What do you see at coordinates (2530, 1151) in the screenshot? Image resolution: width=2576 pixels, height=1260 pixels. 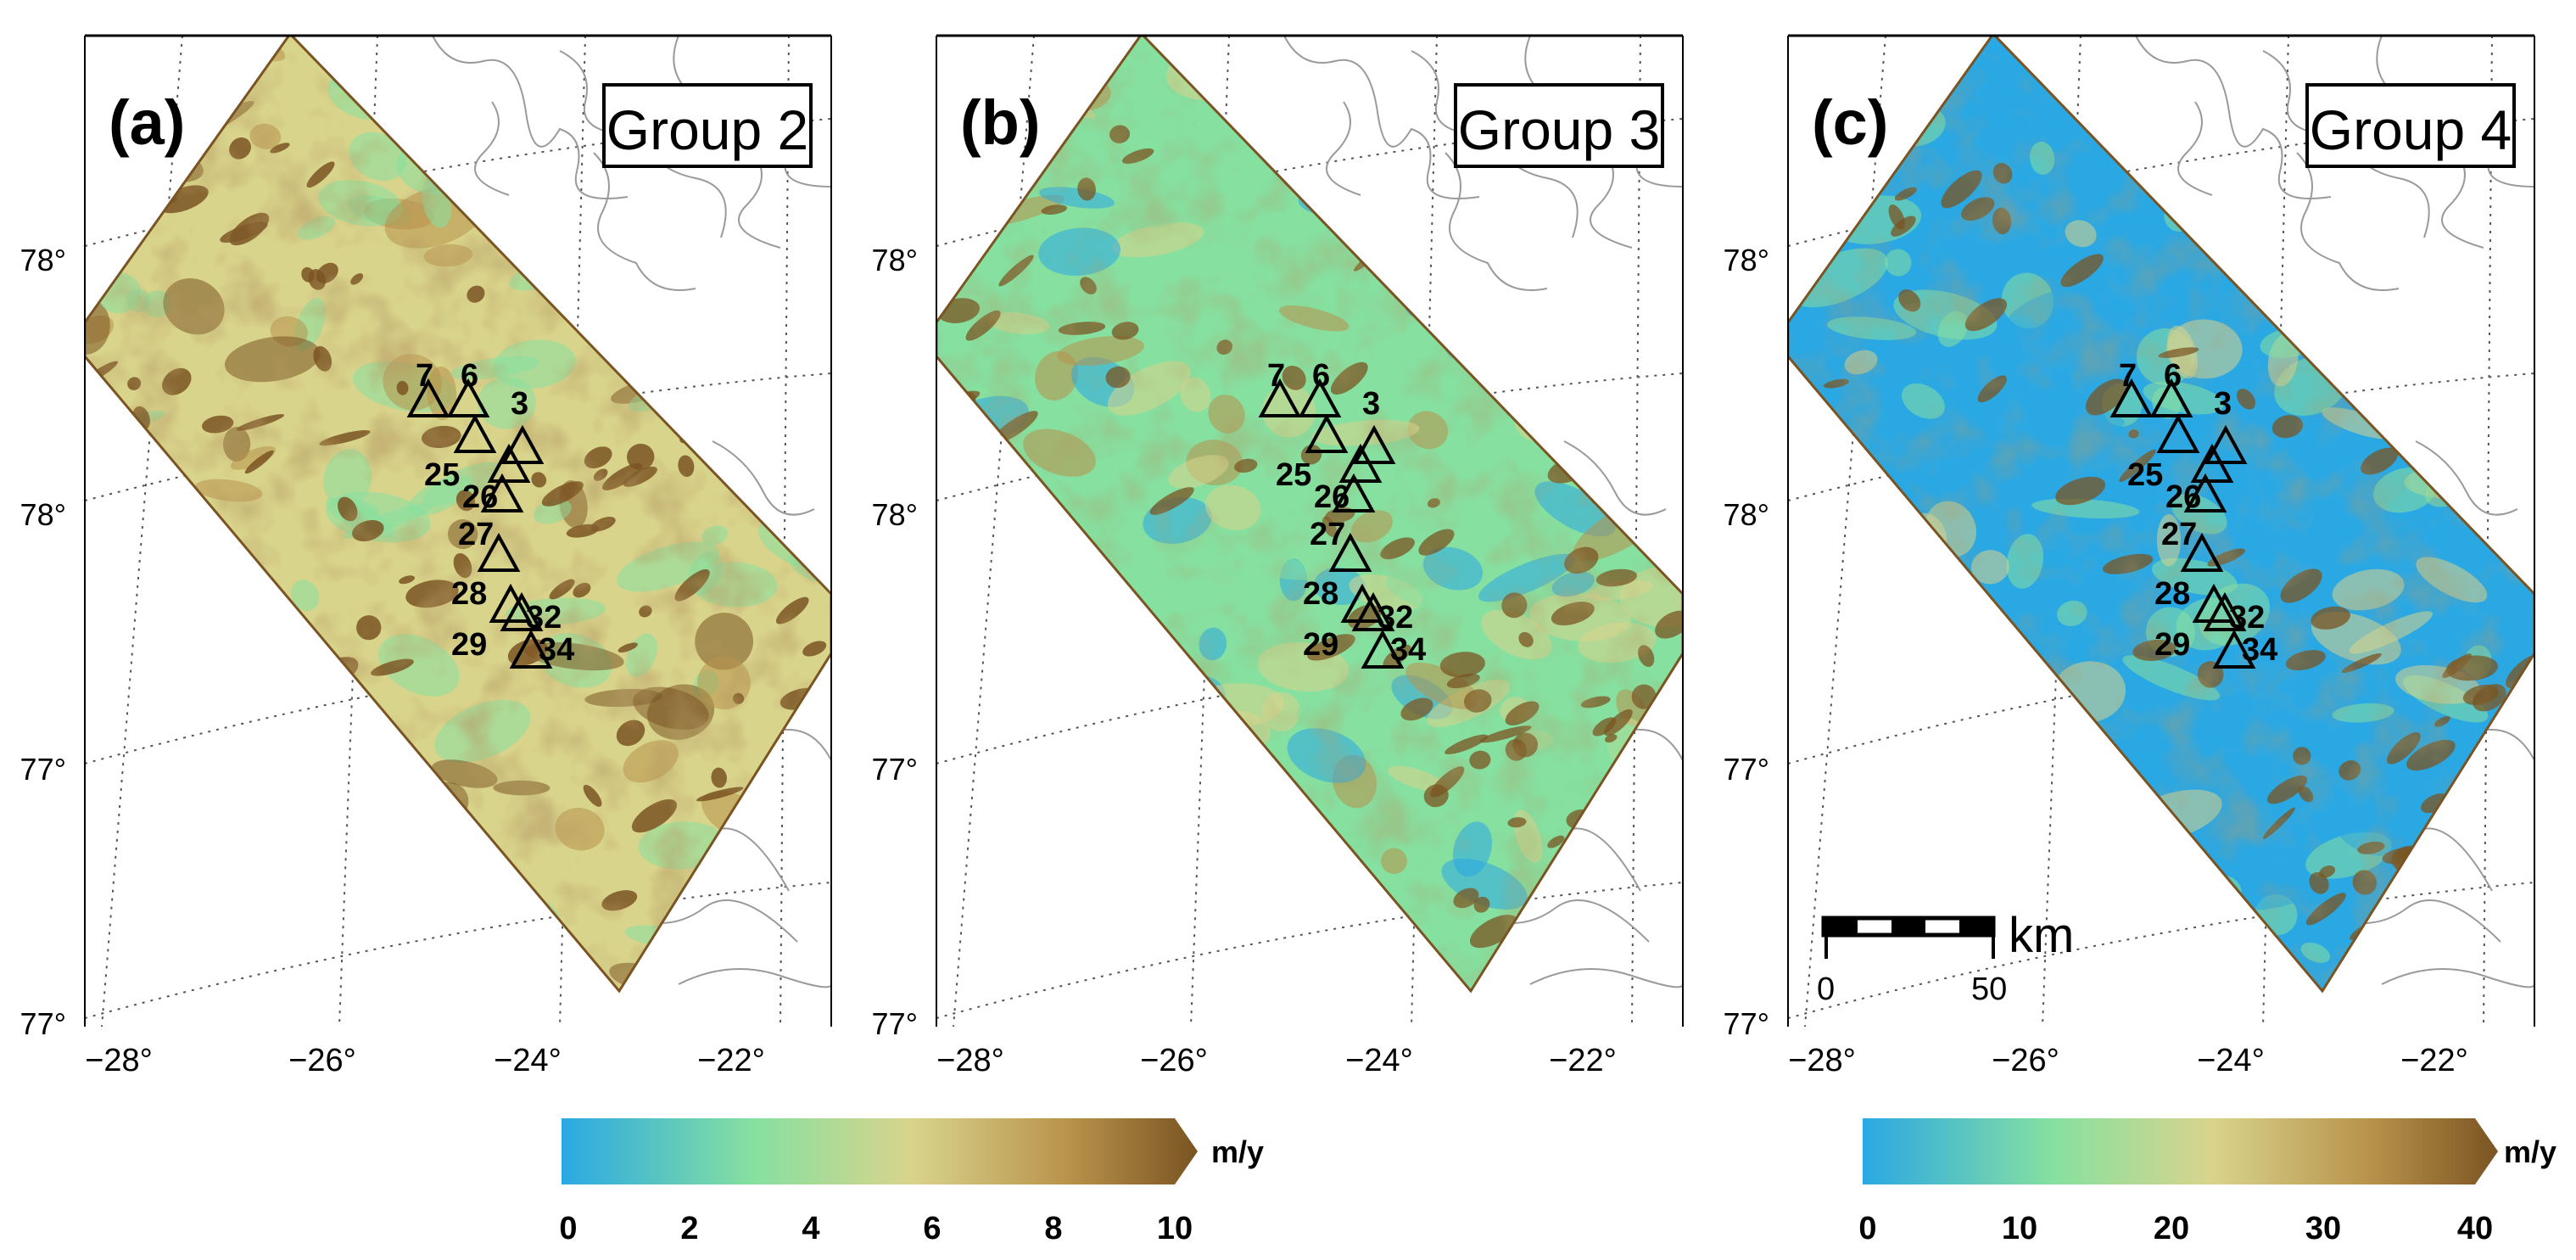 I see `colorbar-right-unit: m/y` at bounding box center [2530, 1151].